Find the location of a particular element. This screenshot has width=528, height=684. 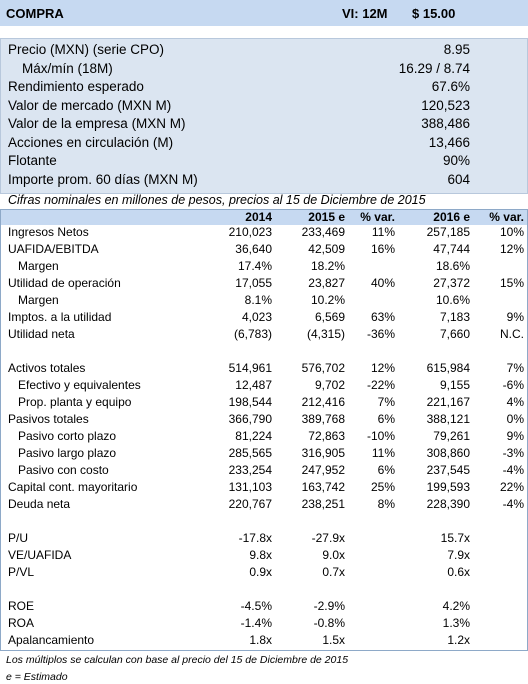

summary-value: 120,523 is located at coordinates (445, 105).